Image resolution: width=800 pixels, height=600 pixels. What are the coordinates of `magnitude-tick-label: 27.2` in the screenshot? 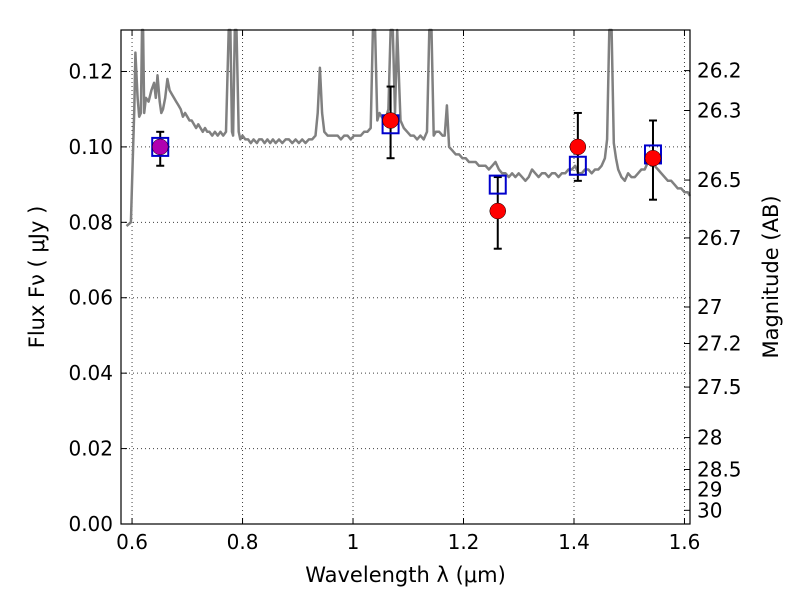 It's located at (719, 343).